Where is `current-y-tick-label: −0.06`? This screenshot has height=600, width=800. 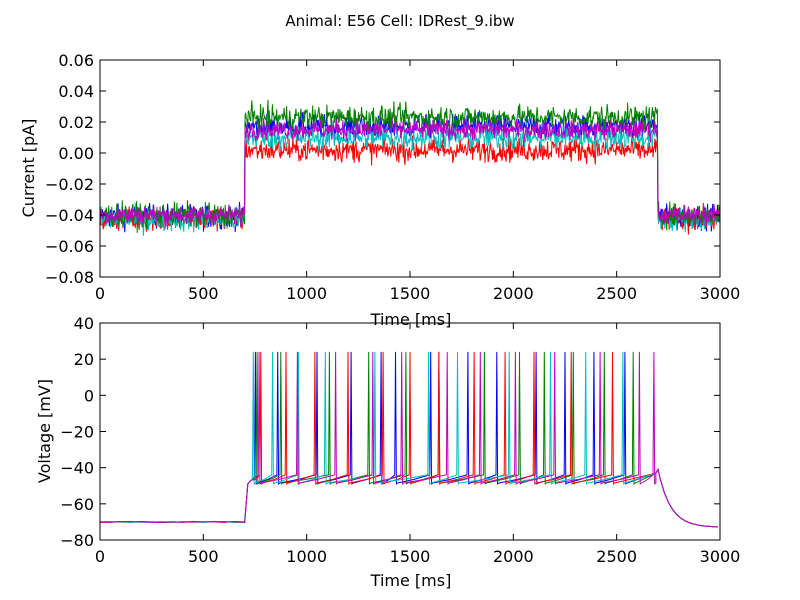 current-y-tick-label: −0.06 is located at coordinates (69, 246).